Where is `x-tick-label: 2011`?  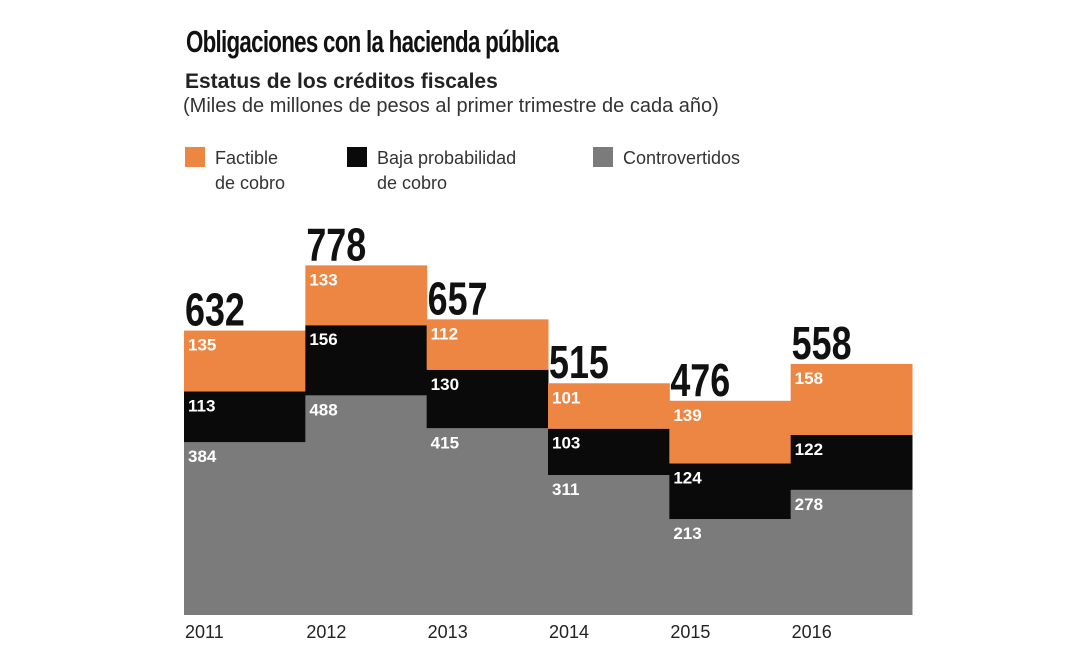
x-tick-label: 2011 is located at coordinates (204, 632).